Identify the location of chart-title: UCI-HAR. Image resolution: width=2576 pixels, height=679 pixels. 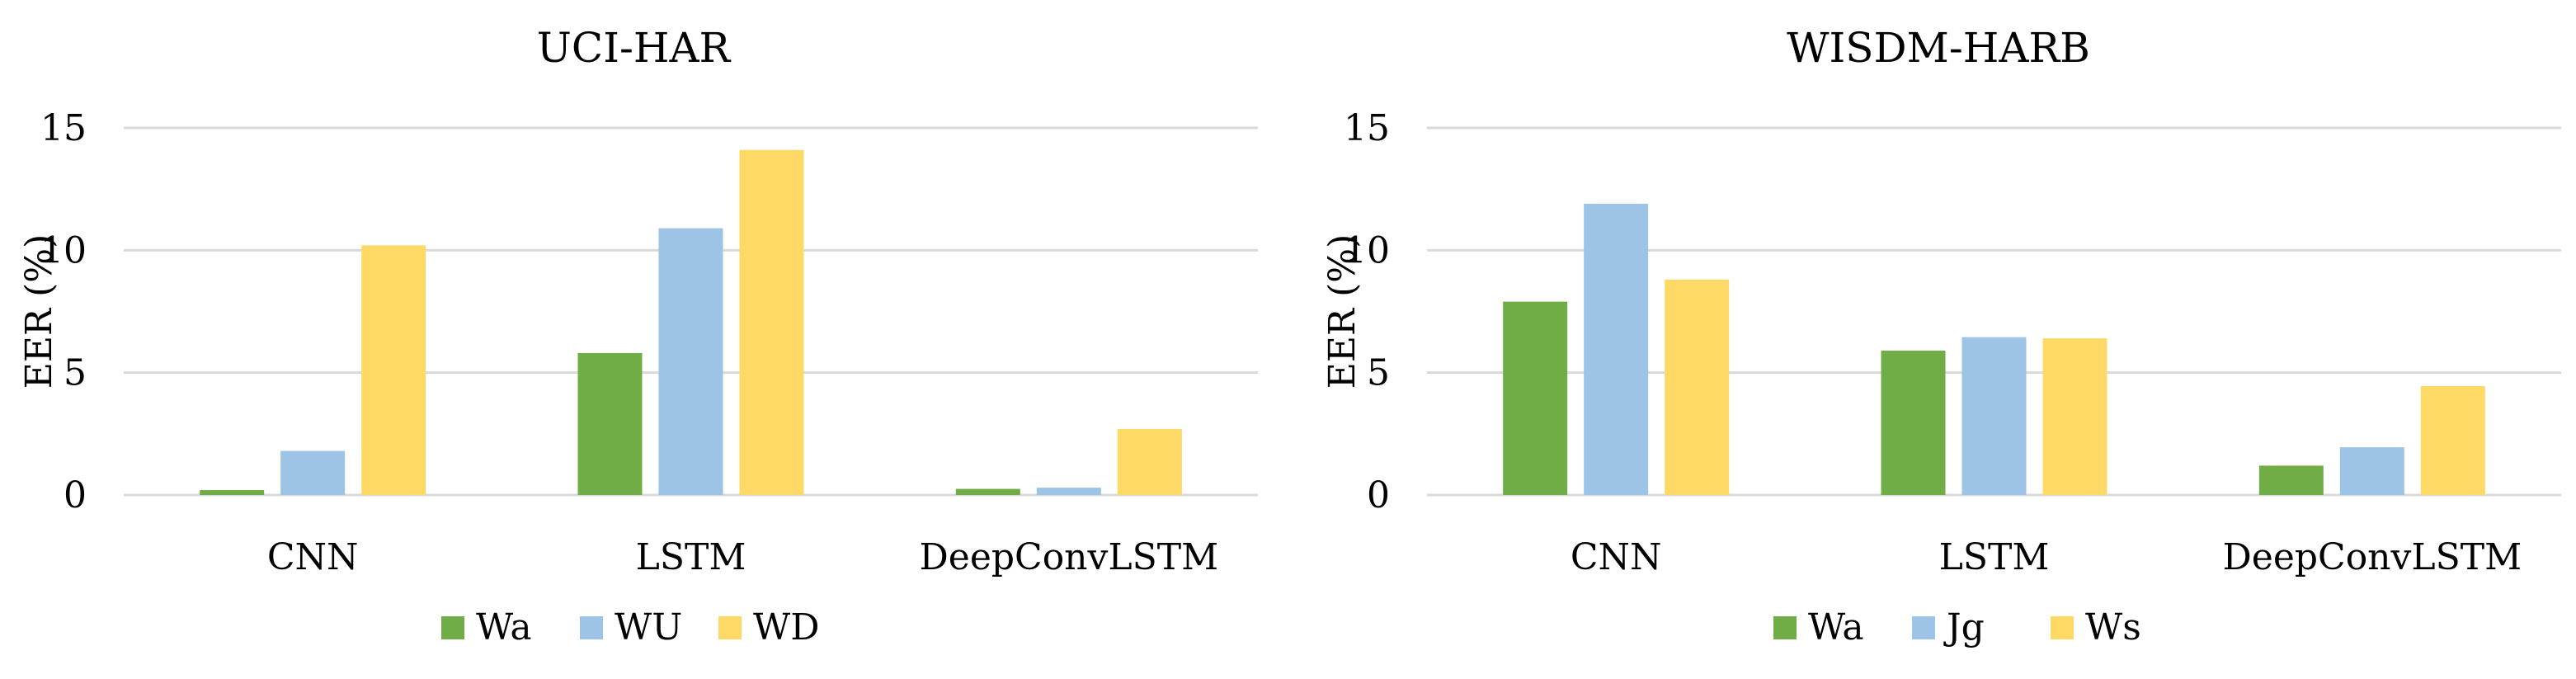
(634, 48).